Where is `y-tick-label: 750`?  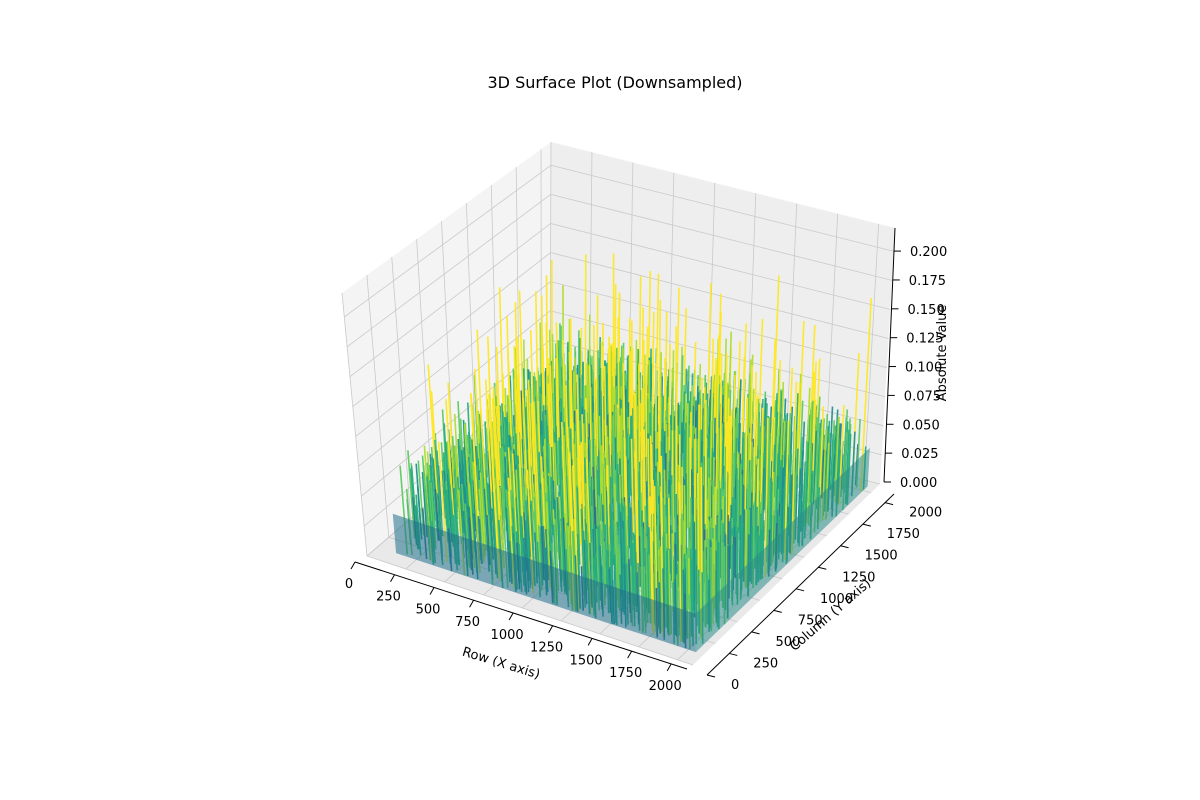
y-tick-label: 750 is located at coordinates (810, 620).